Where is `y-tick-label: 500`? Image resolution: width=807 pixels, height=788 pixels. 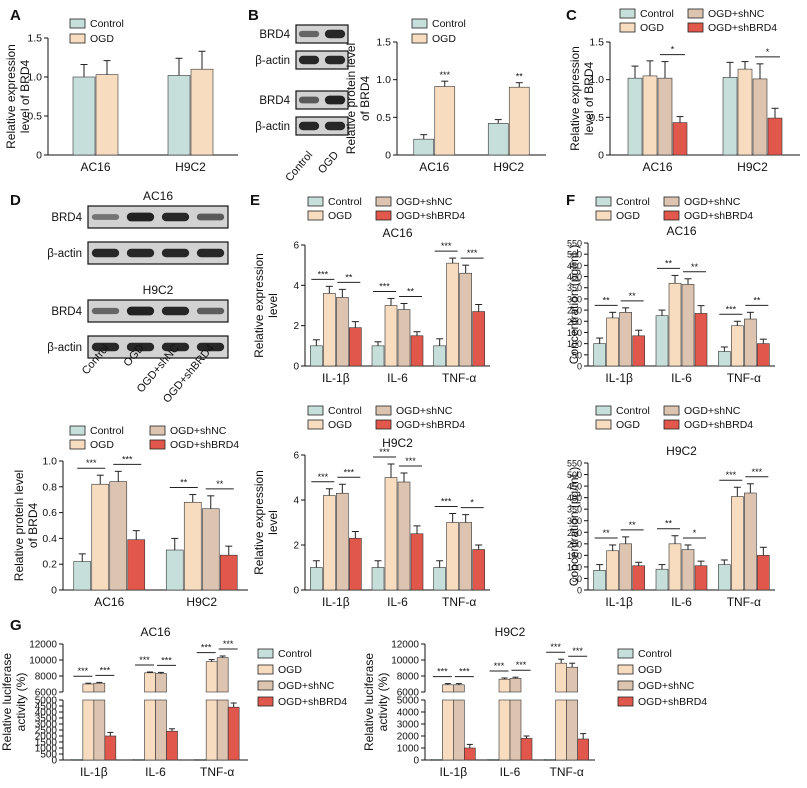 y-tick-label: 500 is located at coordinates (48, 755).